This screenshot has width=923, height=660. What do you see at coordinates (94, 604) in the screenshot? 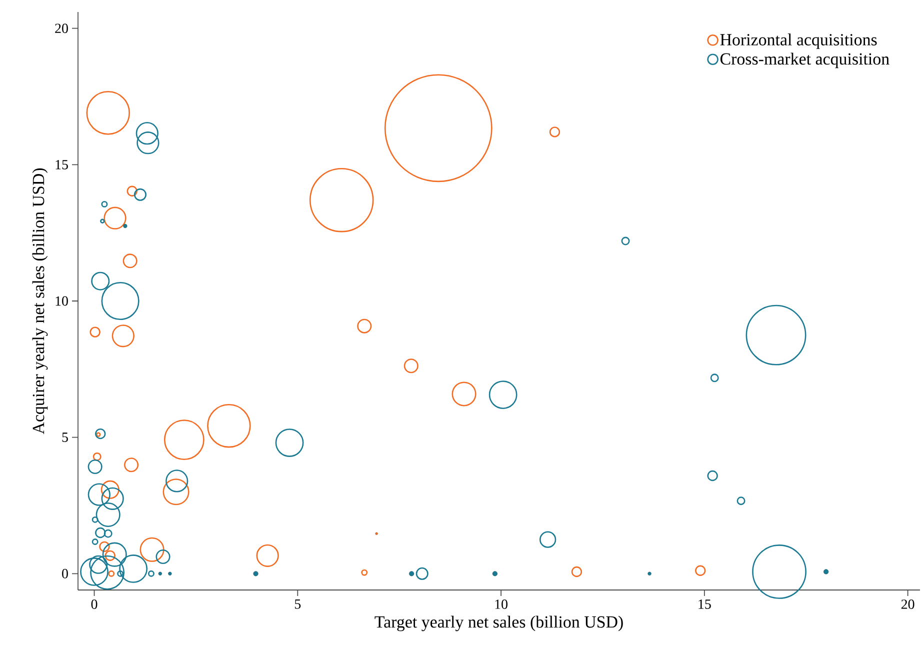
I see `x-tick-label: 0` at bounding box center [94, 604].